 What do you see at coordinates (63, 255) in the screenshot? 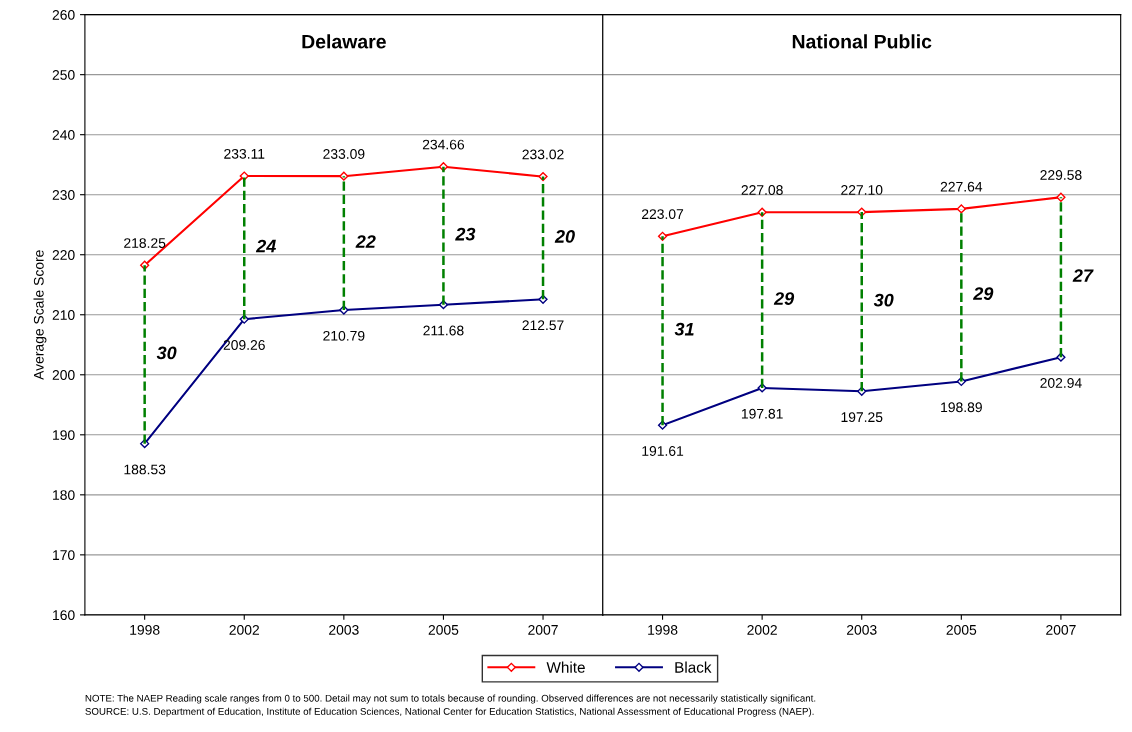
I see `y-tick-label: 220` at bounding box center [63, 255].